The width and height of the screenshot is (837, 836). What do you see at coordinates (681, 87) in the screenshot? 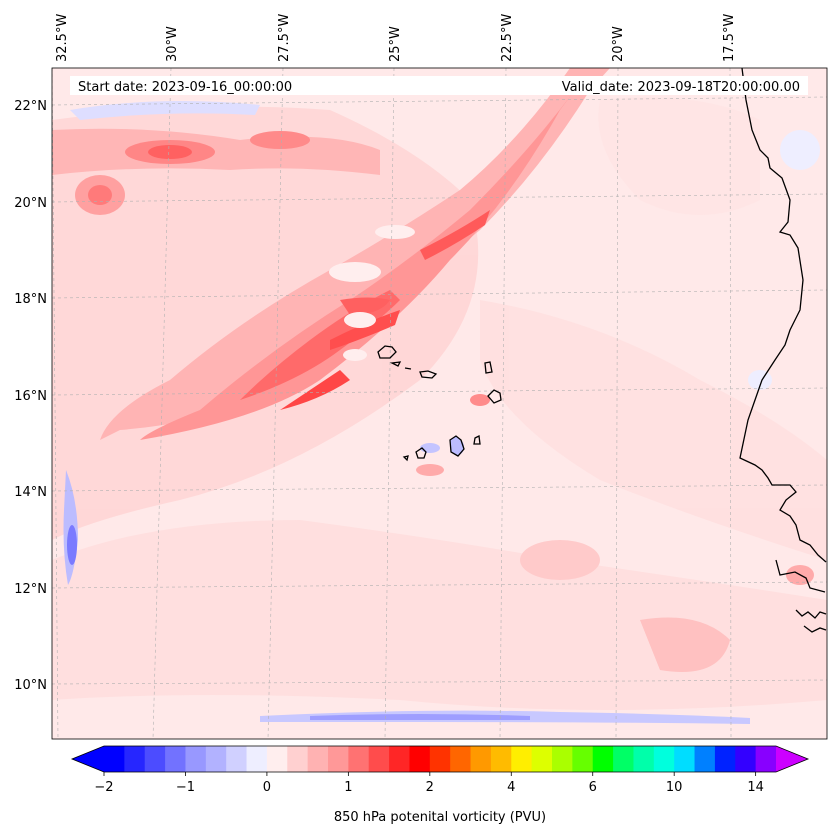
I see `valid-date-label: Valid_date: 2023-09-18T20:00:00.00` at bounding box center [681, 87].